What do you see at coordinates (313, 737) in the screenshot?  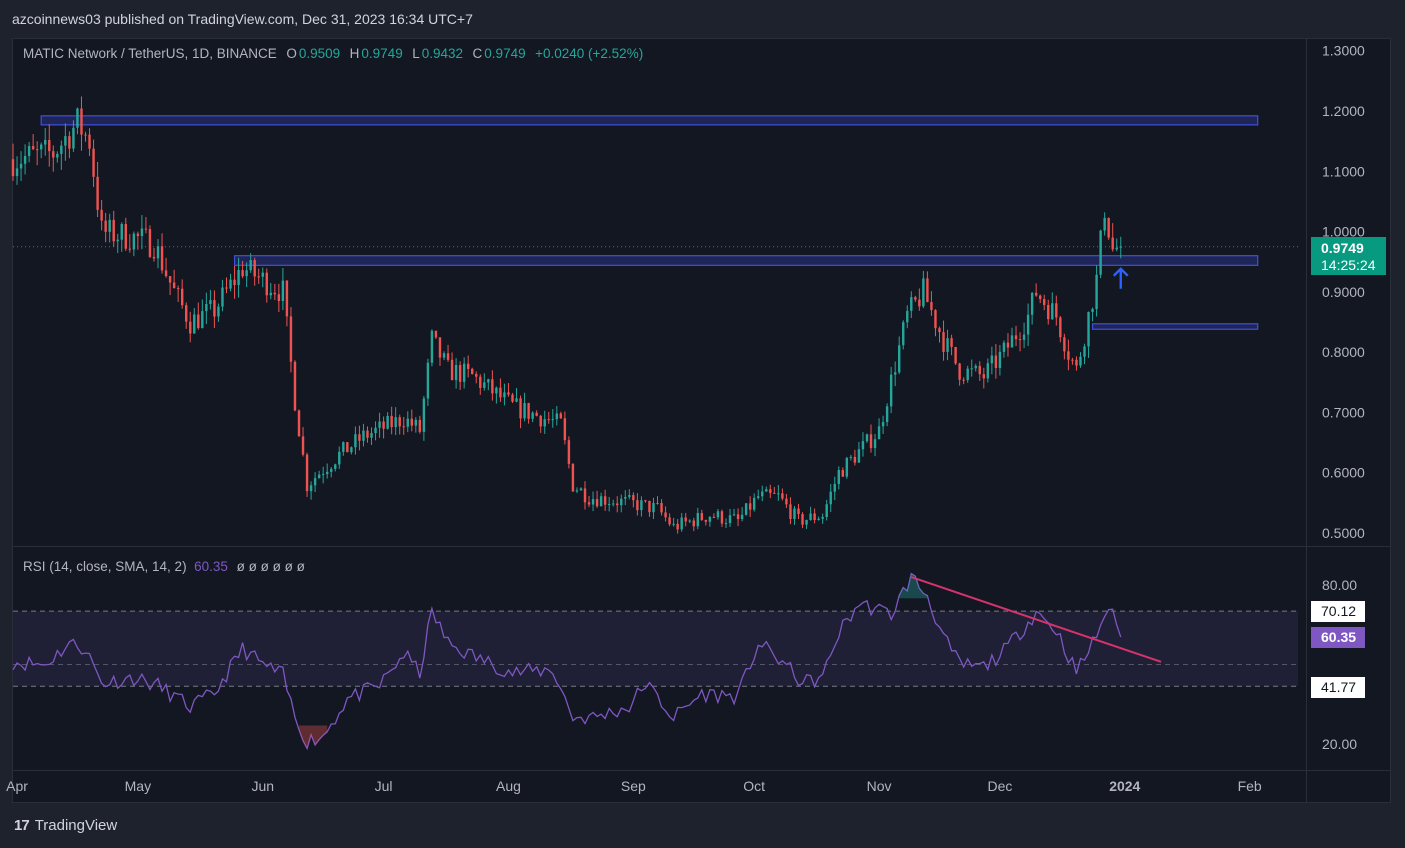 I see `rsi-oversold-fill` at bounding box center [313, 737].